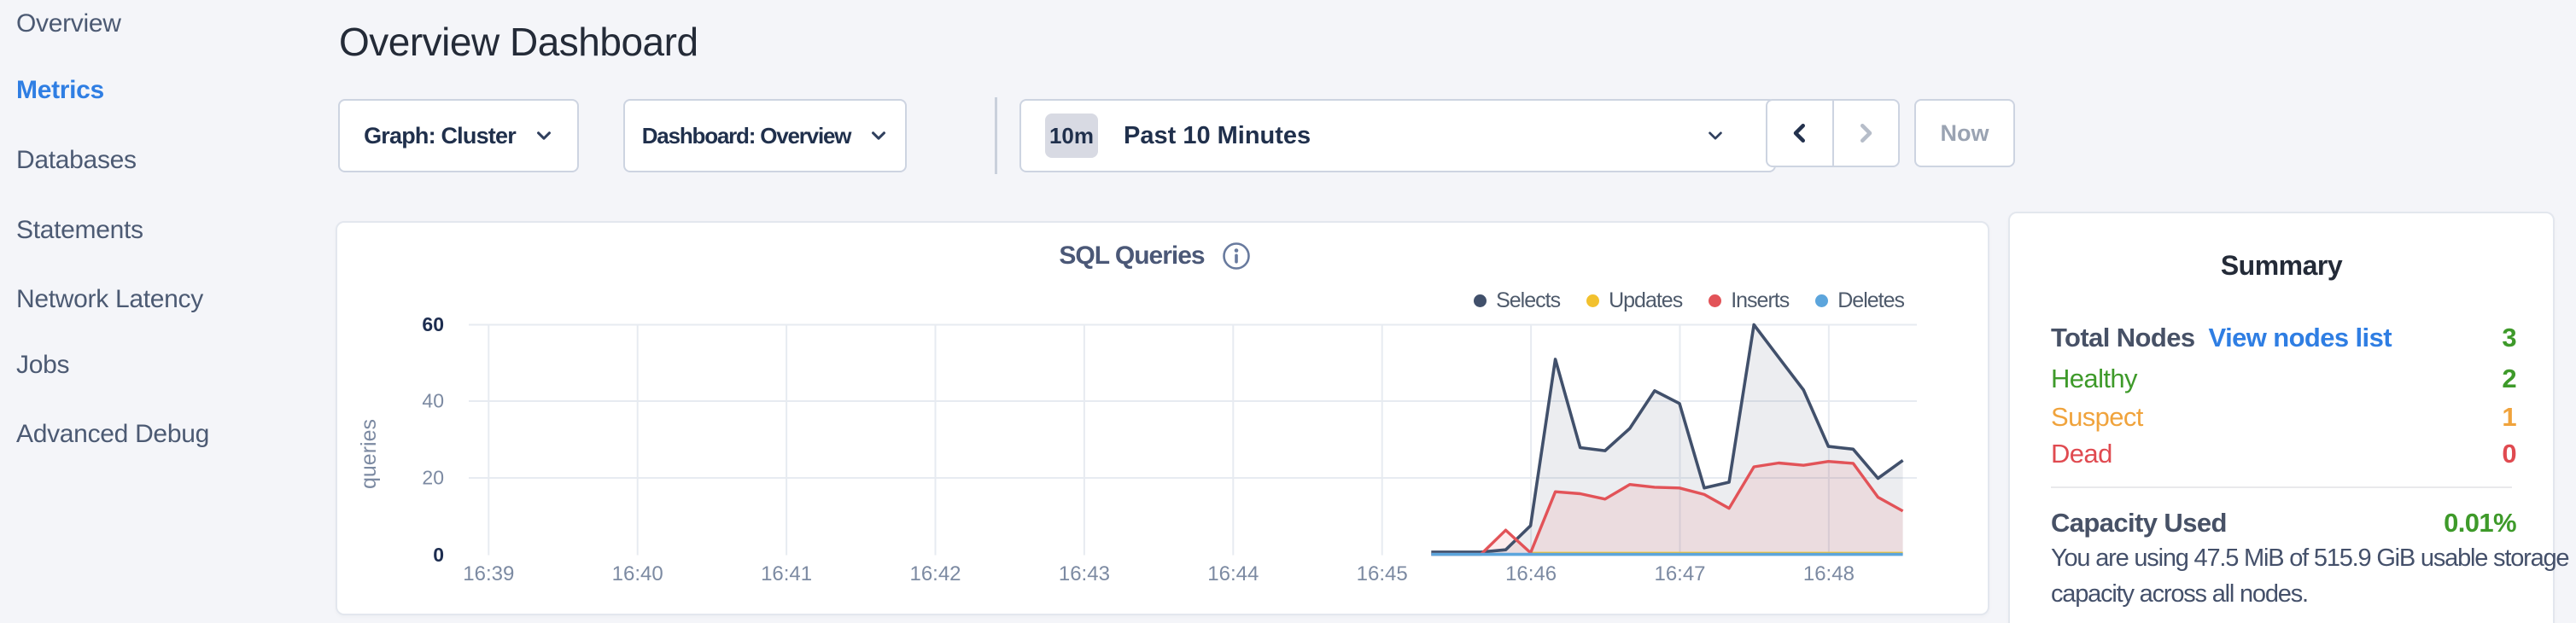 This screenshot has width=2576, height=623. Describe the element at coordinates (637, 573) in the screenshot. I see `svg-text: 16:40` at that location.